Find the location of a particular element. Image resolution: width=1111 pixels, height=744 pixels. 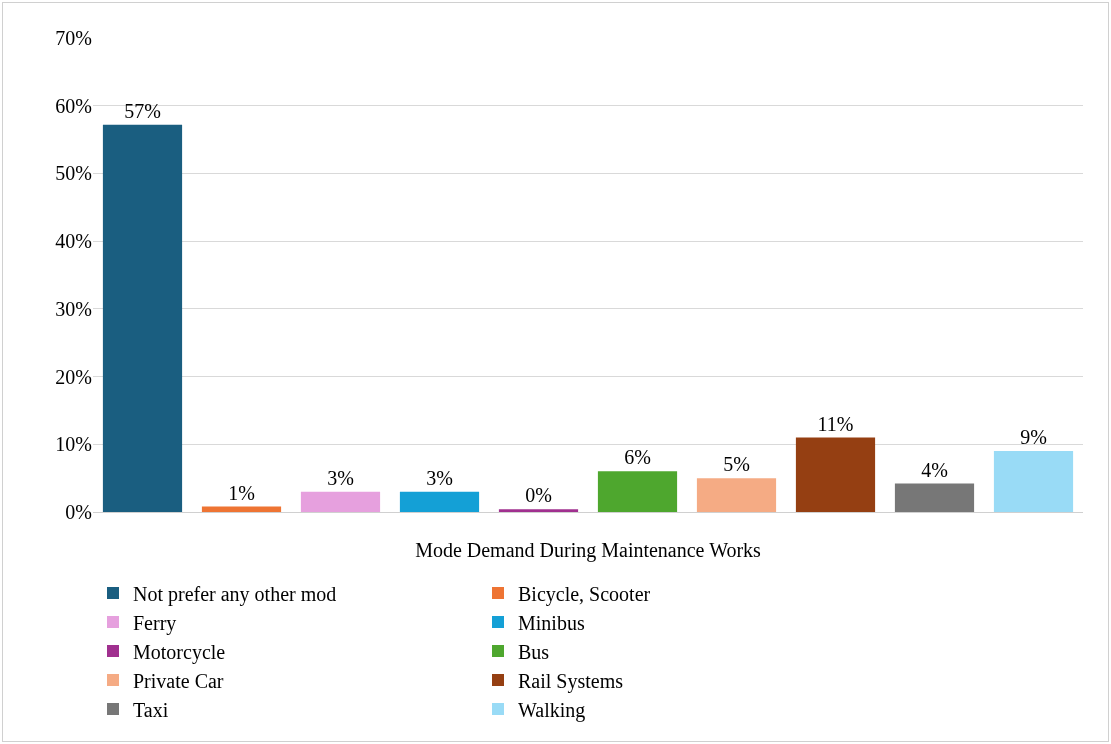

data-label: 57% is located at coordinates (142, 110).